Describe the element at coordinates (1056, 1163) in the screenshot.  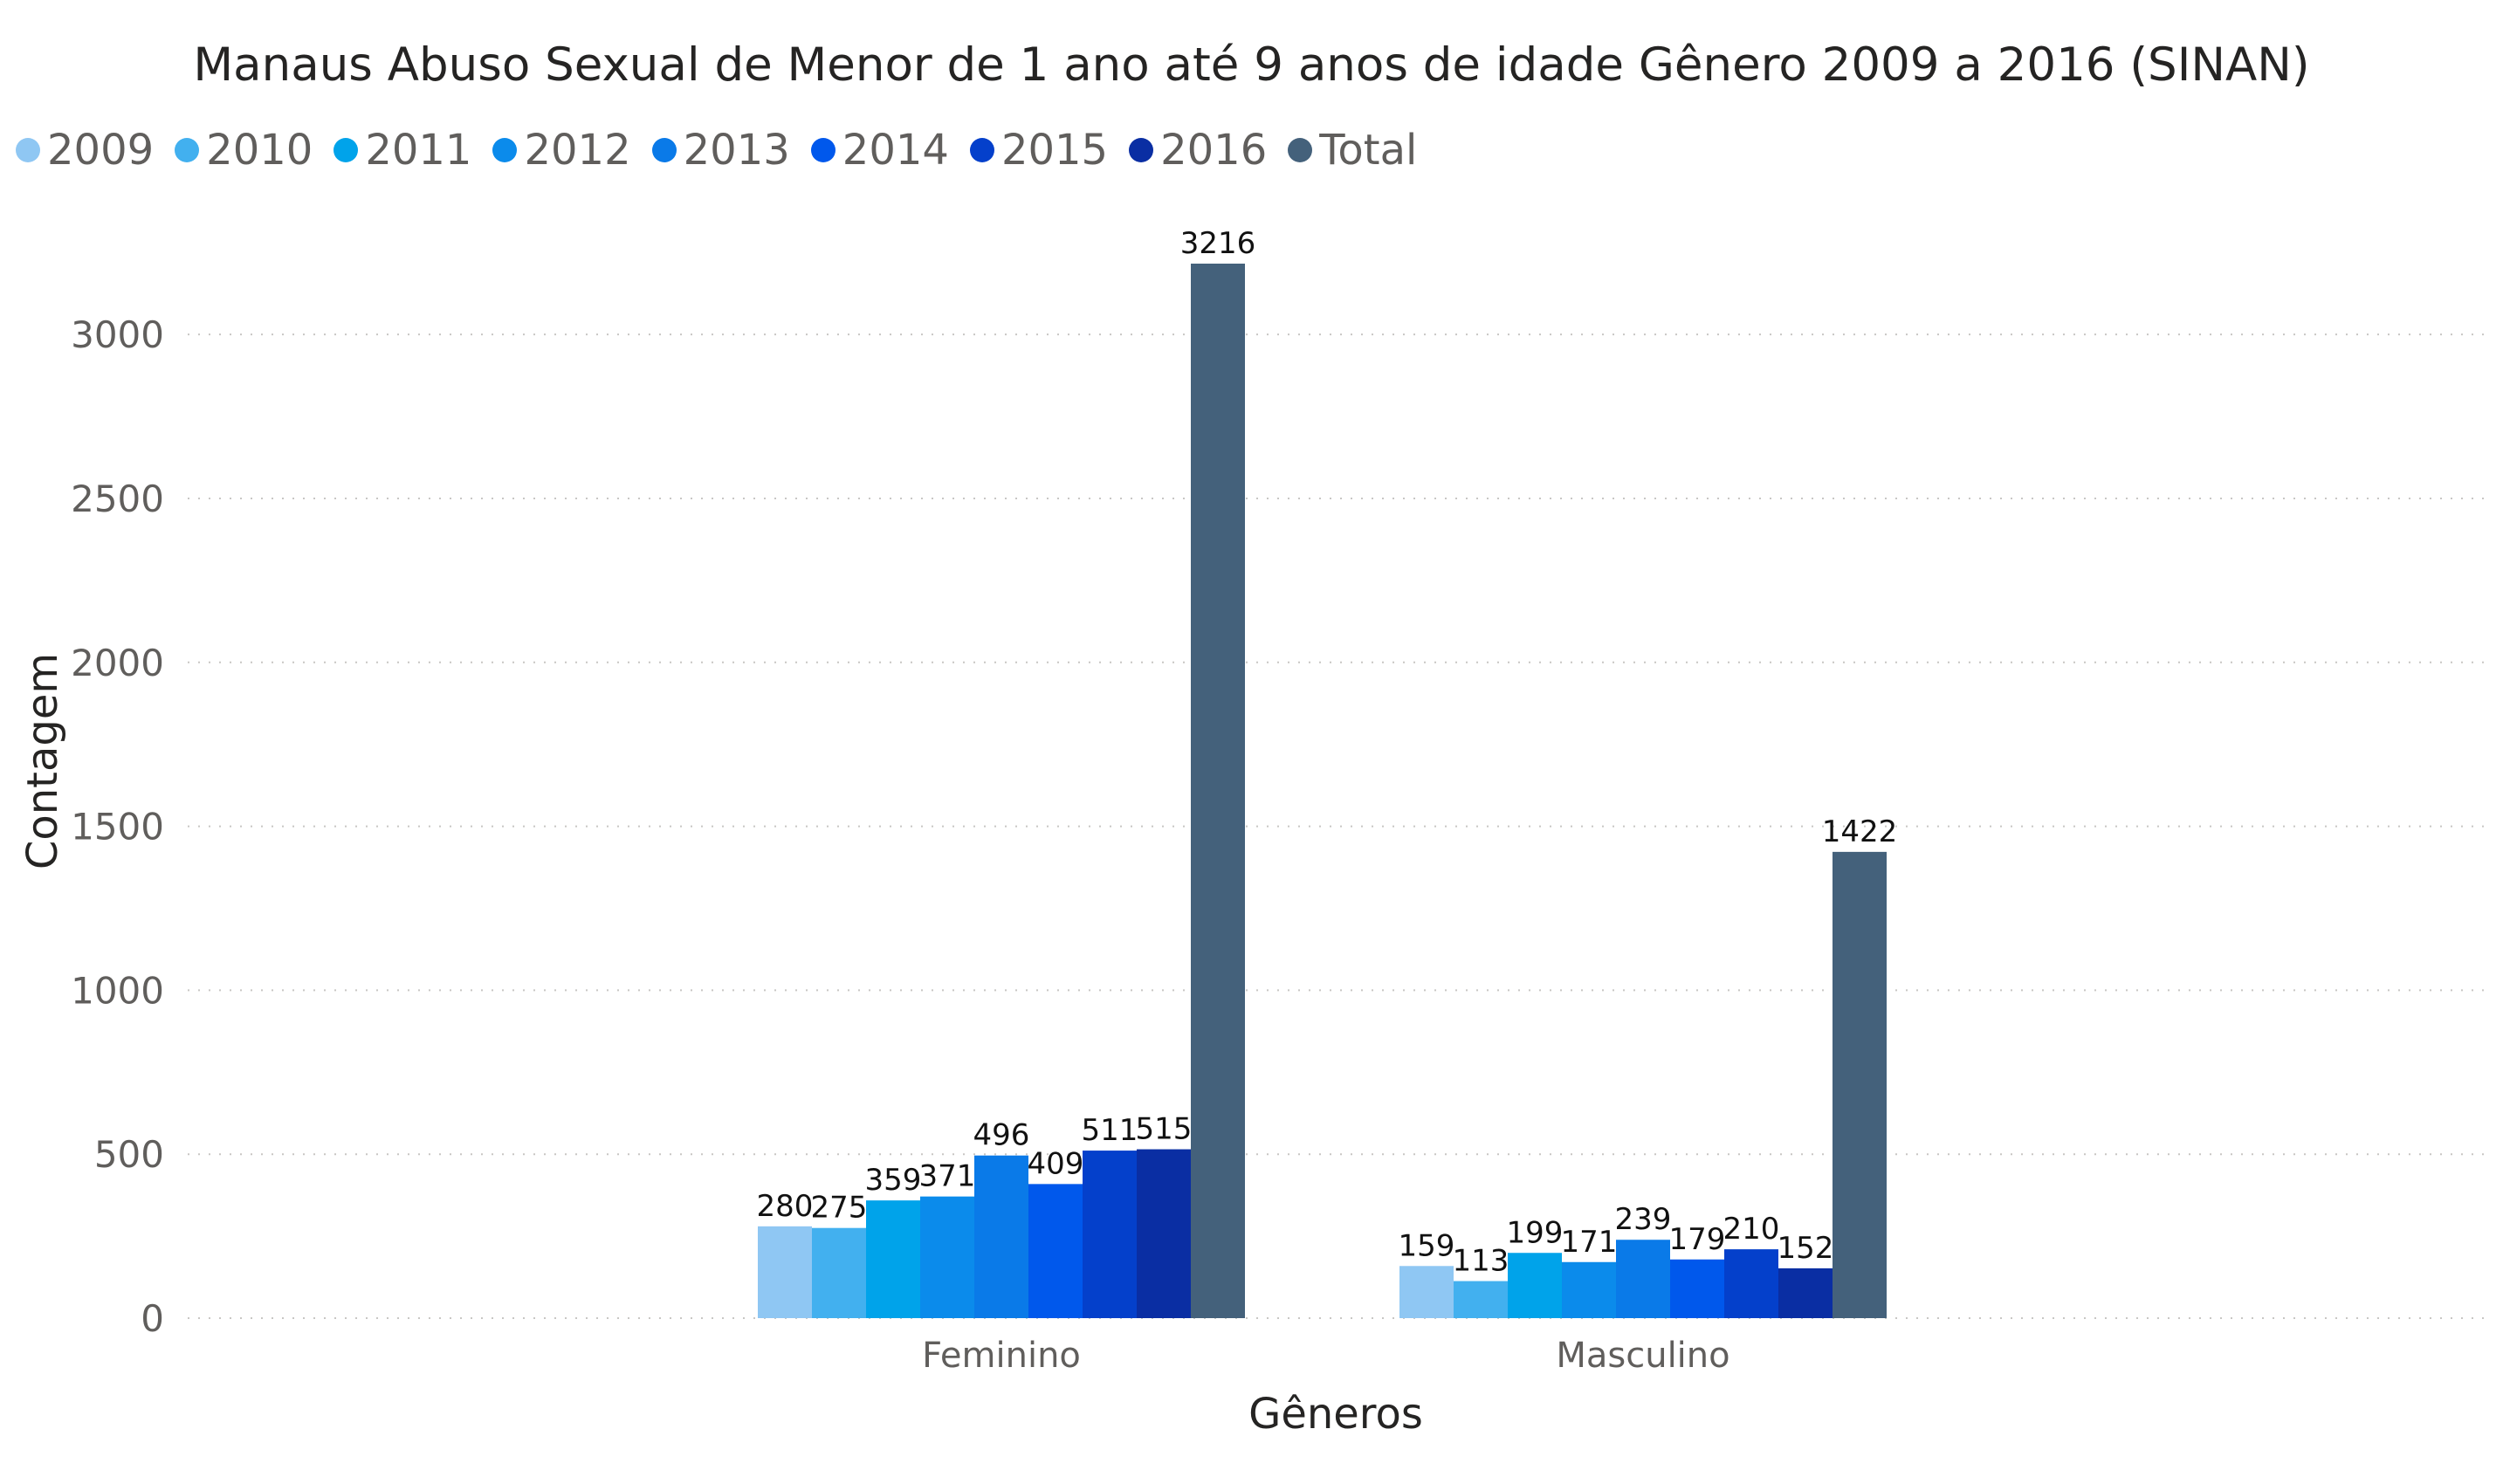
I see `data-label-feminino-2014: 409` at that location.